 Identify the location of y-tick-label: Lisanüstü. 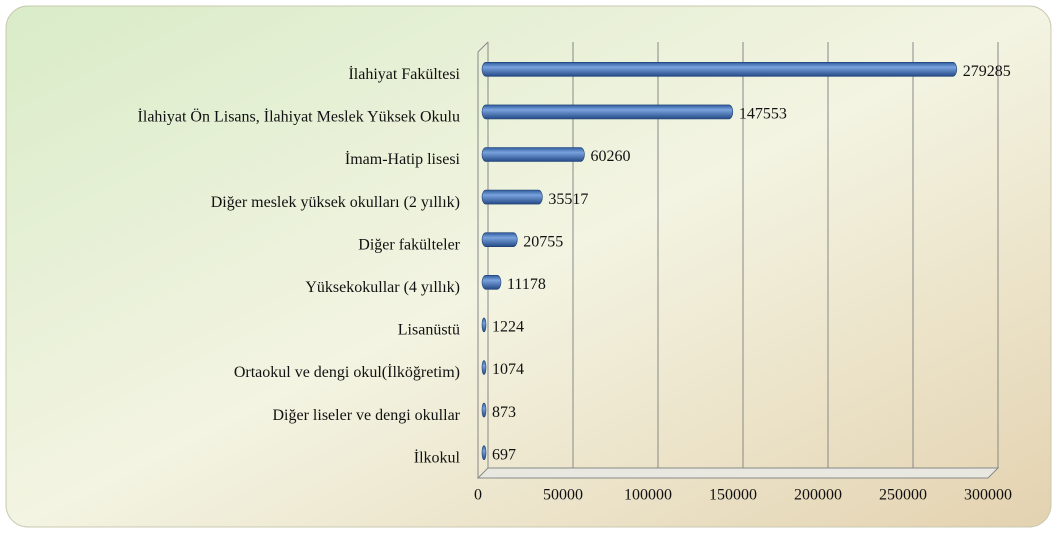
(429, 330).